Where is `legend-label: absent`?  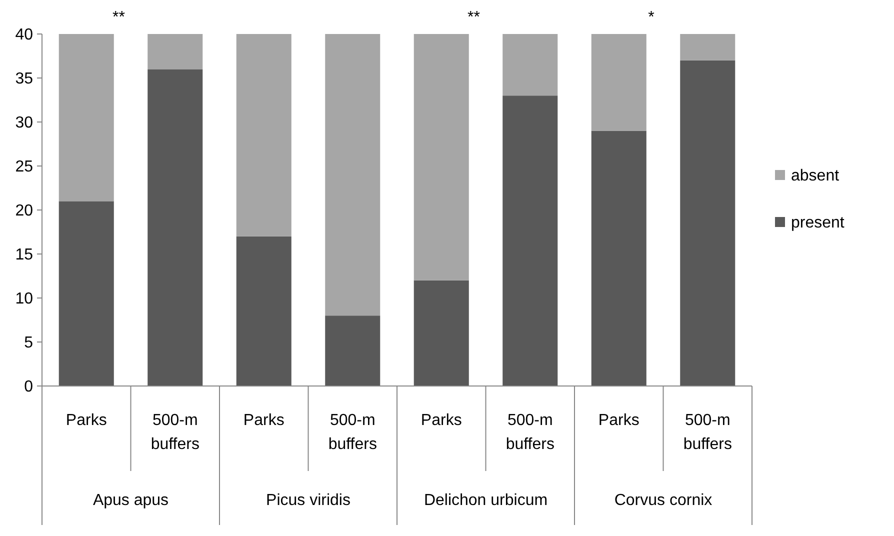
legend-label: absent is located at coordinates (815, 176).